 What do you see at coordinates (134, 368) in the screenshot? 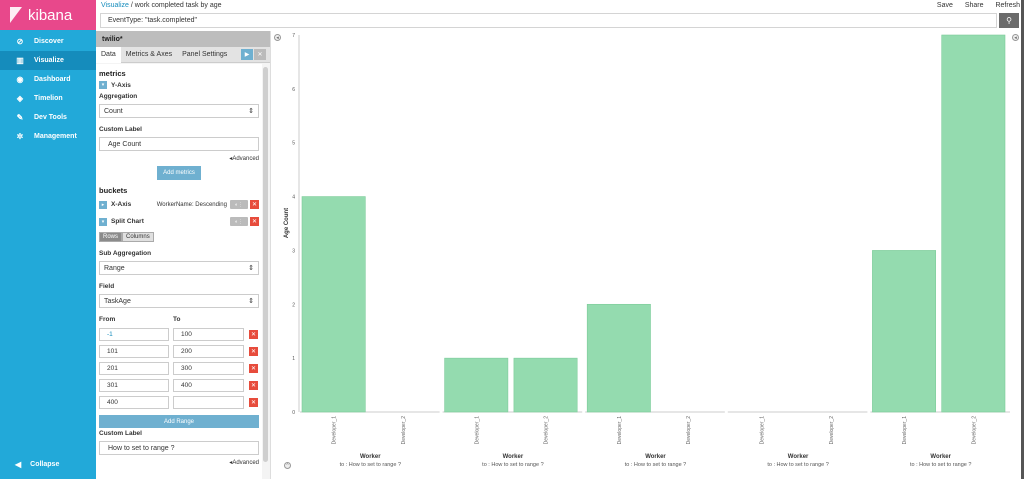
I see `range-from-input: 201` at bounding box center [134, 368].